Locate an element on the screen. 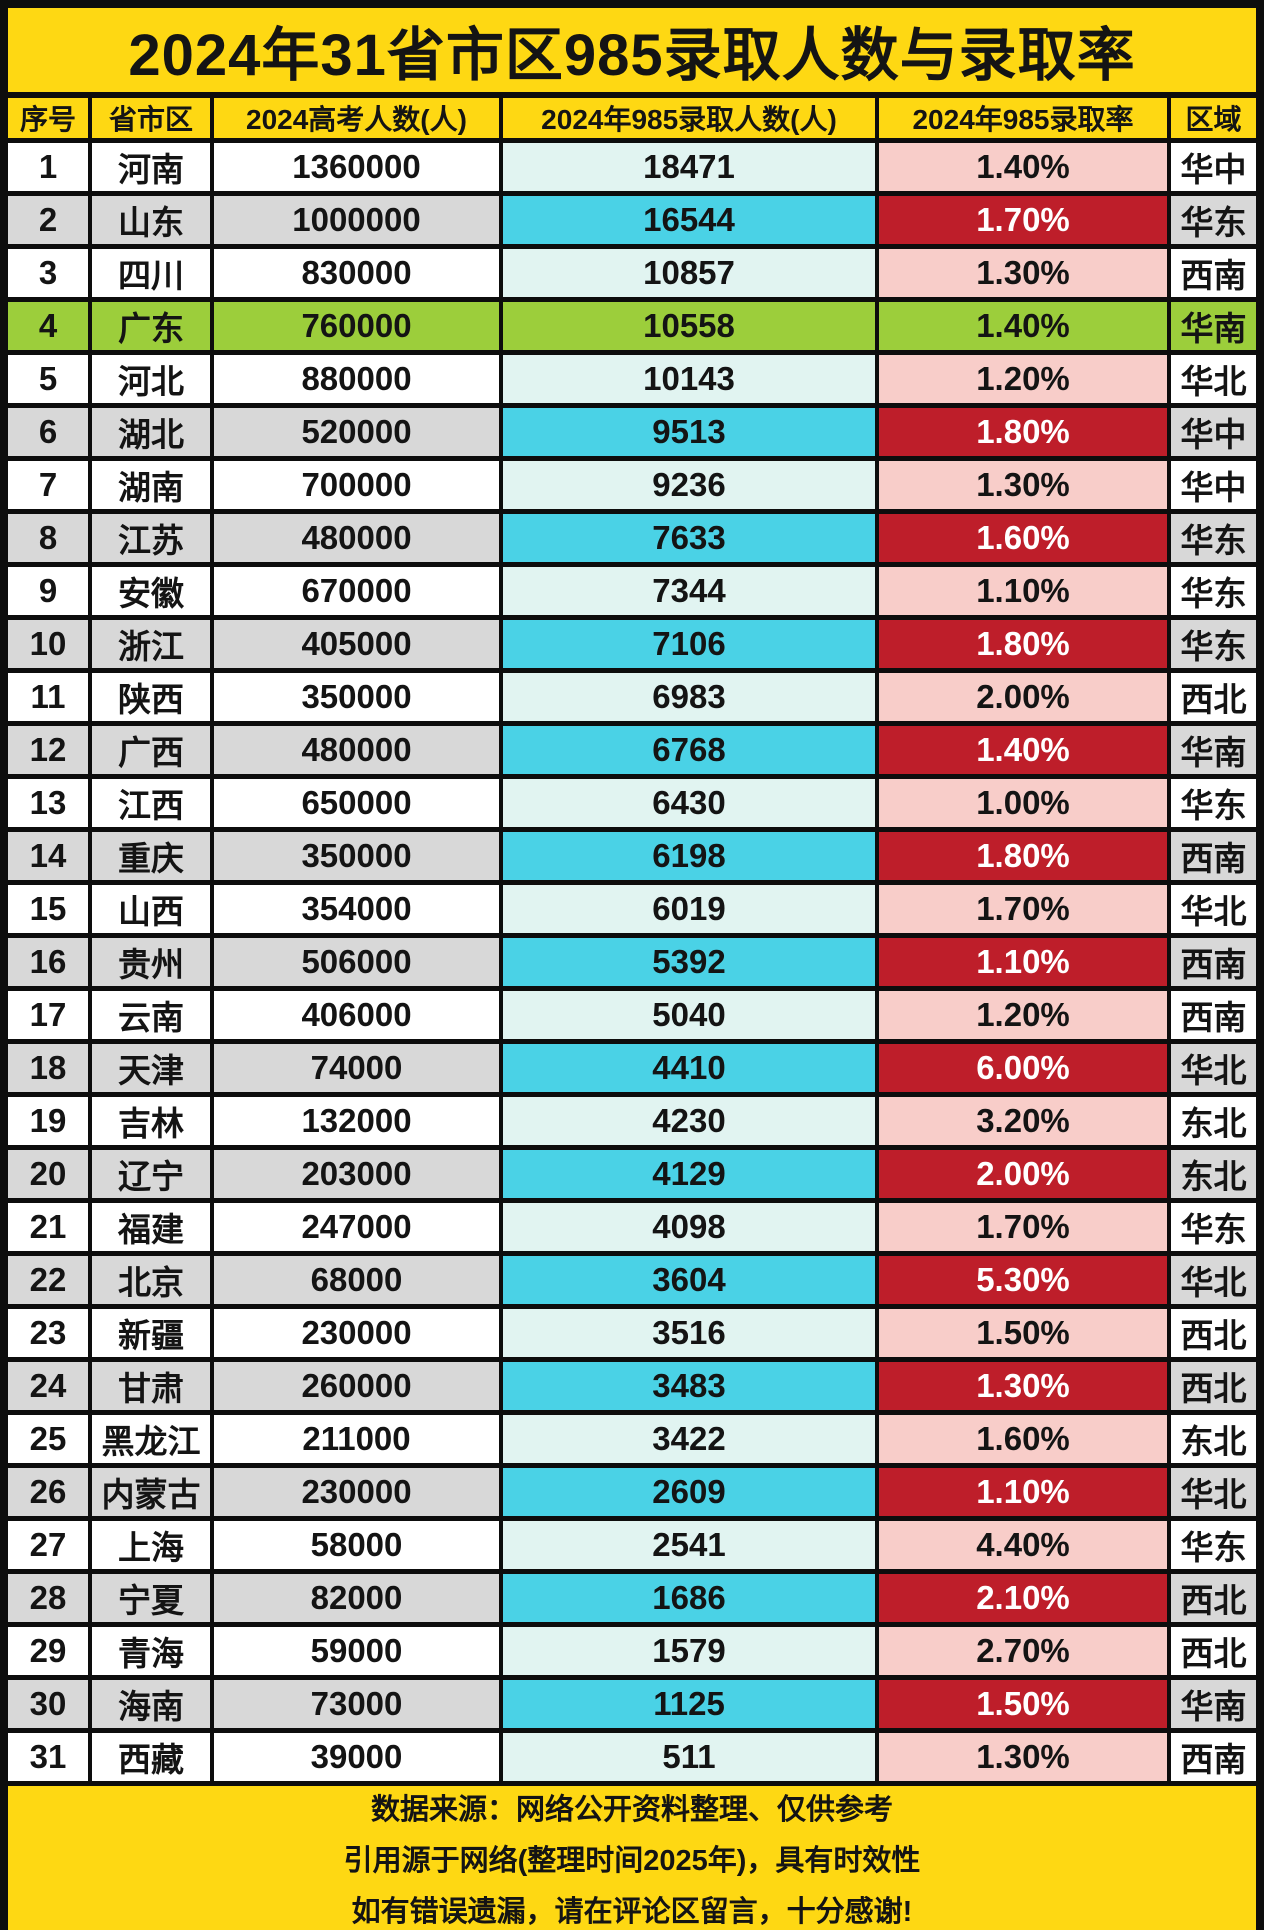  cell-province: 江西 is located at coordinates (151, 803).